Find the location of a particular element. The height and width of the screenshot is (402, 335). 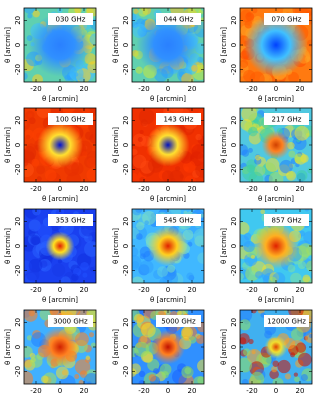

panel-title: 857 GHz is located at coordinates (287, 221).